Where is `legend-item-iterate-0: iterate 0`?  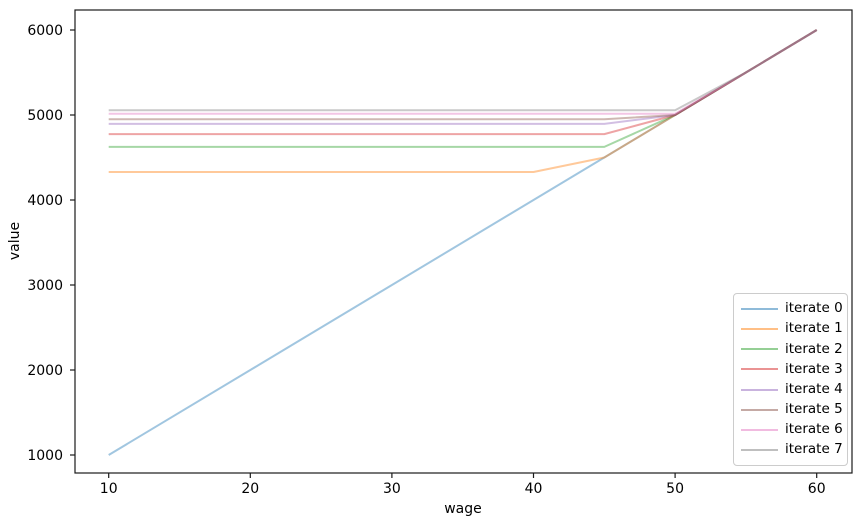 legend-item-iterate-0: iterate 0 is located at coordinates (792, 309).